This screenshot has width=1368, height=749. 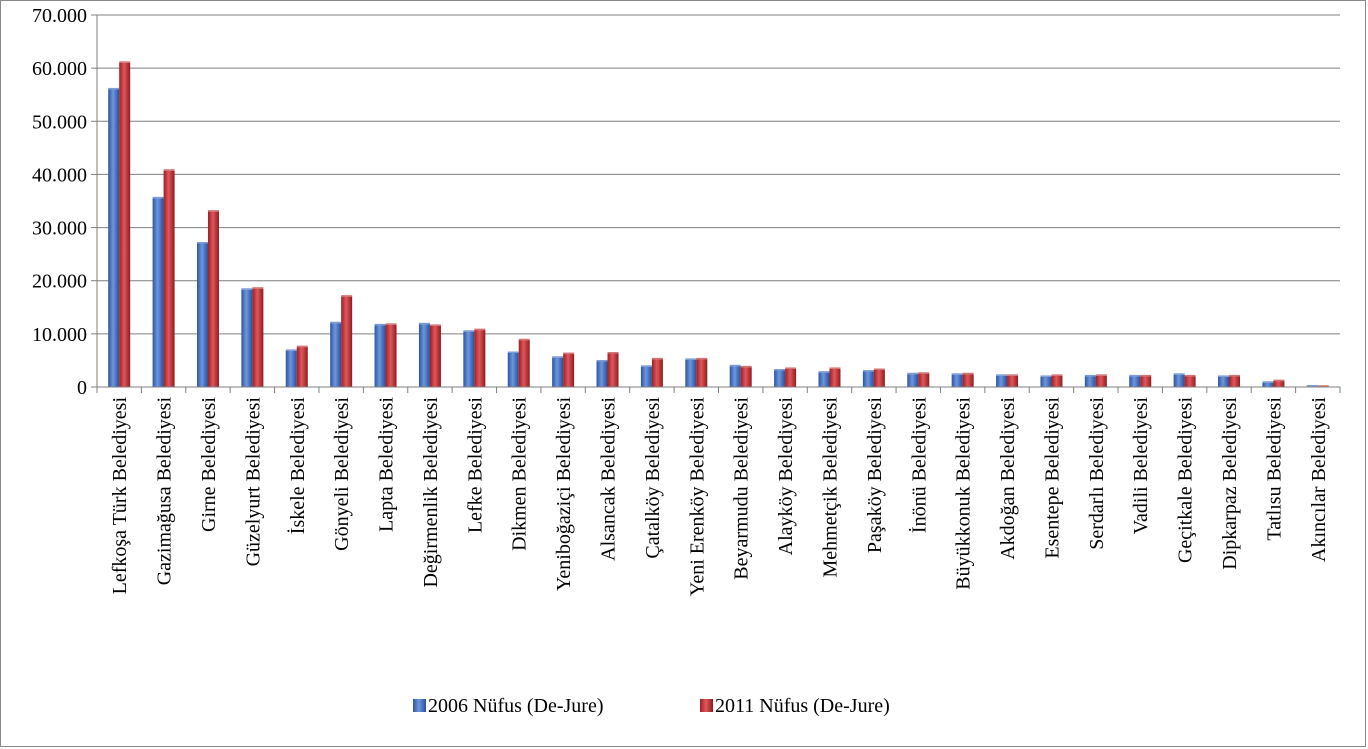 What do you see at coordinates (1186, 480) in the screenshot?
I see `x-category-label: Geçitkale Belediyesi` at bounding box center [1186, 480].